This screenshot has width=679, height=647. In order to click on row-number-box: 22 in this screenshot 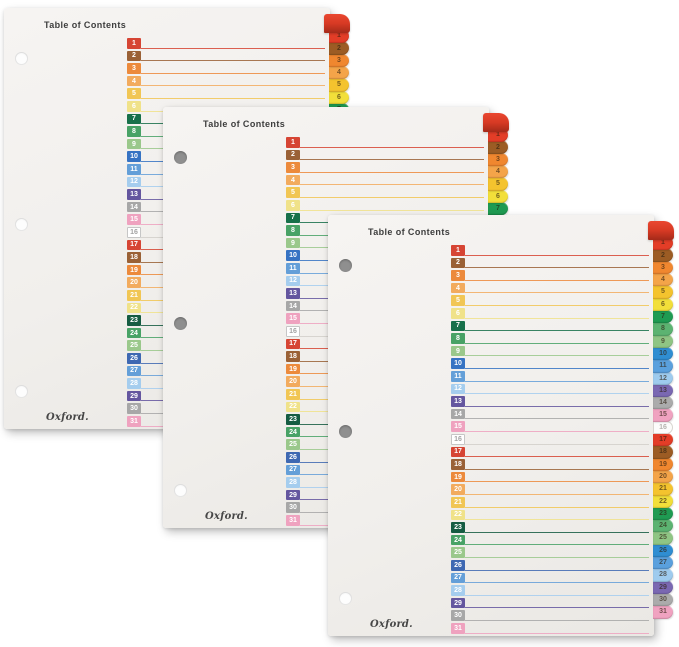, I will do `click(458, 515)`.